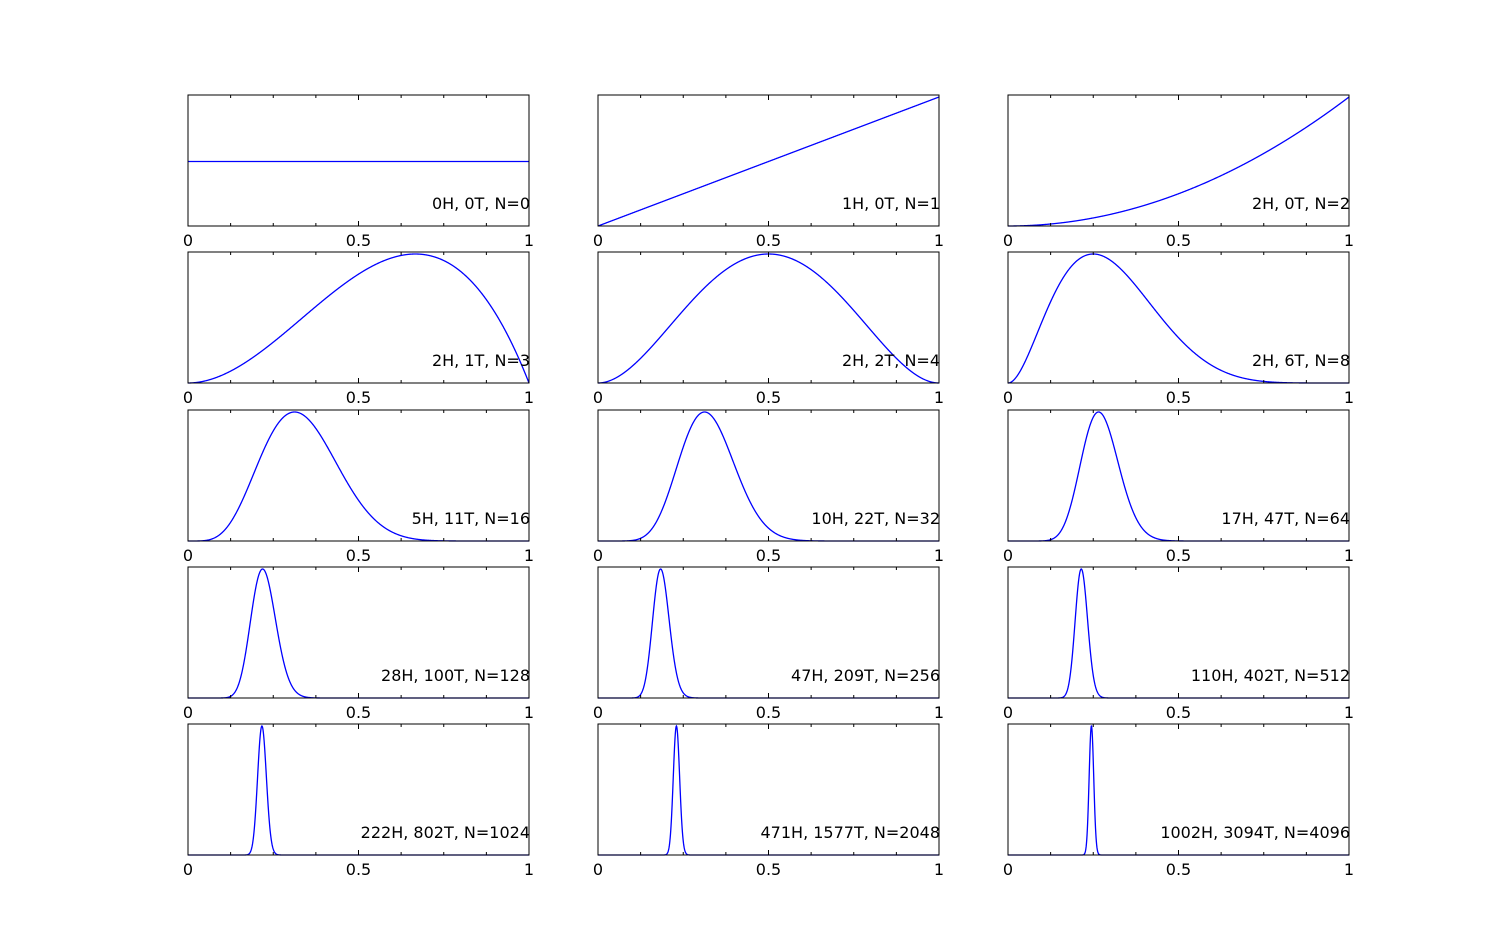 Image resolution: width=1500 pixels, height=950 pixels. Describe the element at coordinates (891, 360) in the screenshot. I see `panel-annotation: 2H, 2T, N=4` at that location.